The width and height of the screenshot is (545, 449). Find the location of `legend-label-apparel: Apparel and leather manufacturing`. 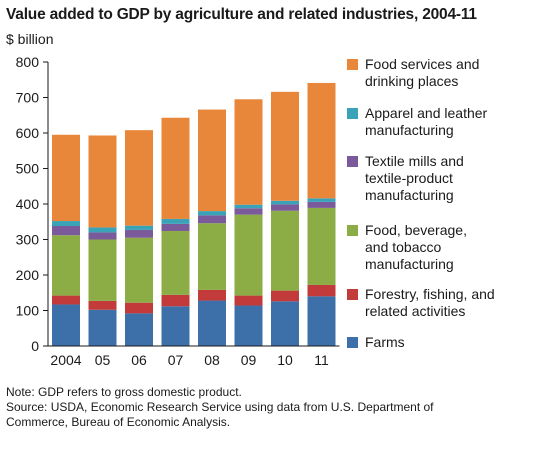

legend-label-apparel: Apparel and leather manufacturing is located at coordinates (426, 121).